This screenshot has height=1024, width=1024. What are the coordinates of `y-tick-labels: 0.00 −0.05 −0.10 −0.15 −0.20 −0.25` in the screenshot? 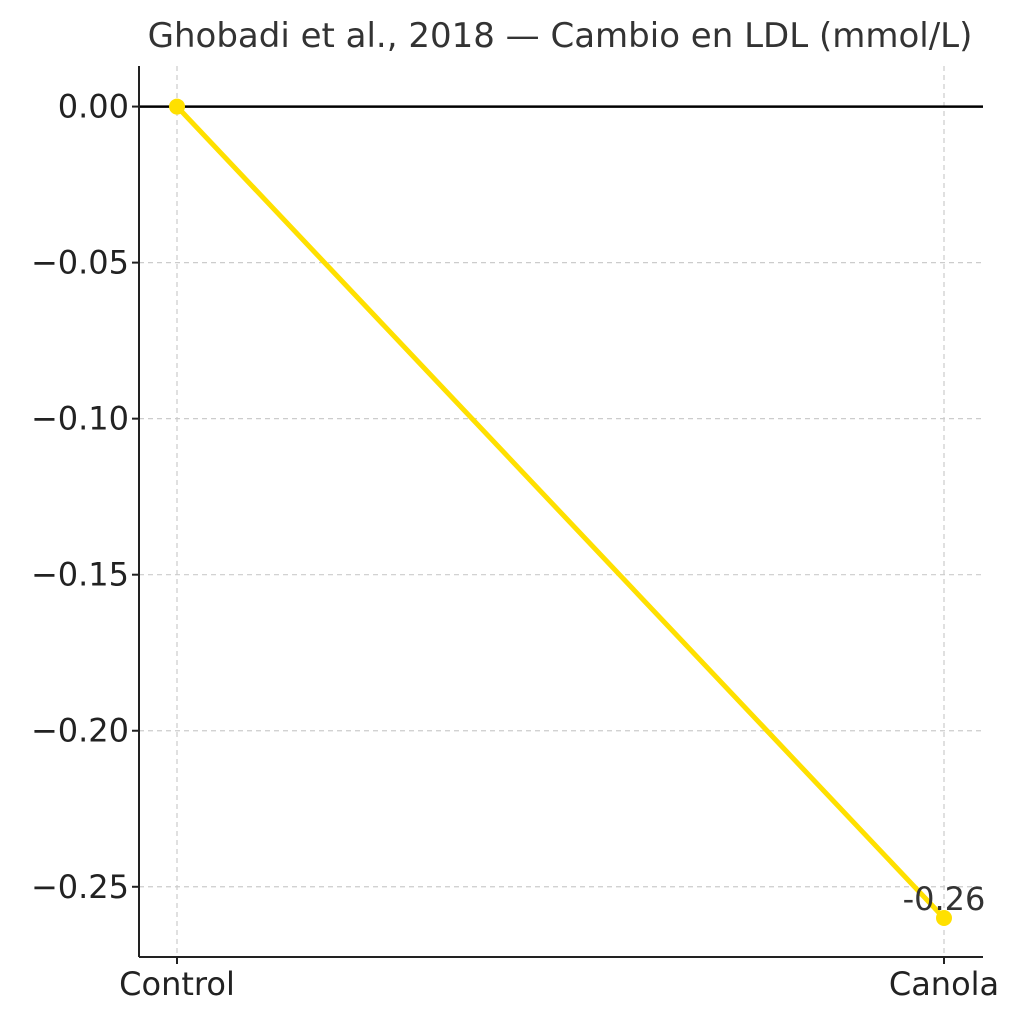 It's located at (80, 497).